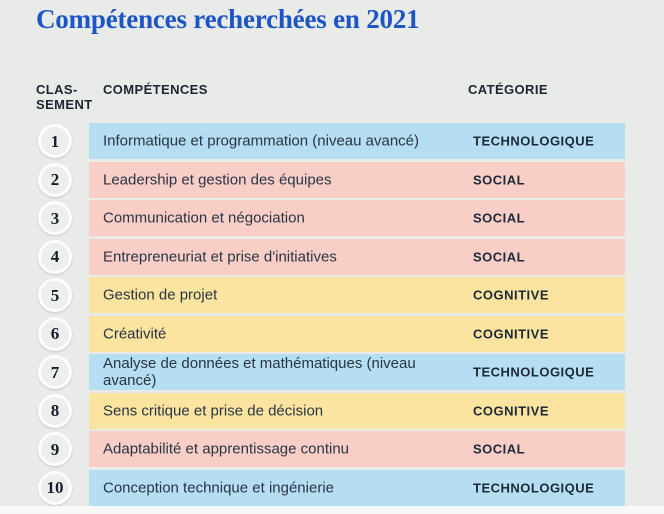 This screenshot has height=514, width=664. I want to click on table-row: 5 Gestion de projet COGNITIVE, so click(332, 295).